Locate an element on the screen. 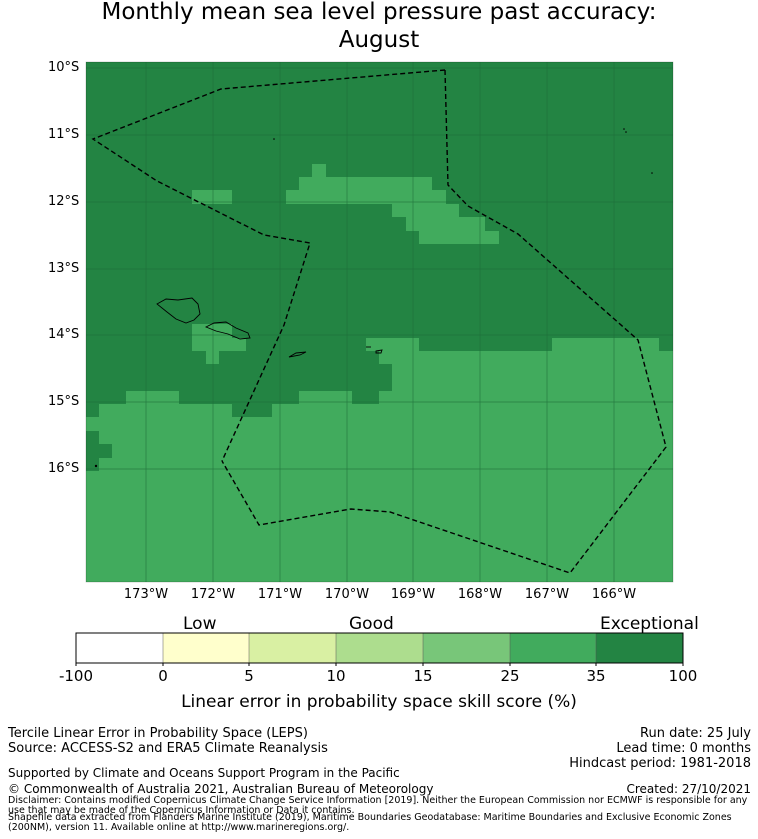 This screenshot has height=839, width=758. lon-label: 167°W is located at coordinates (547, 594).